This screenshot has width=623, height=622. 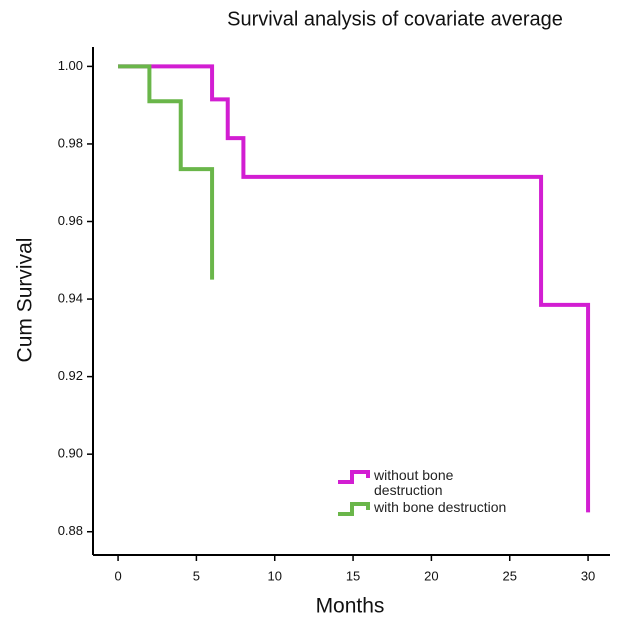 What do you see at coordinates (70, 220) in the screenshot?
I see `y-tick-label: 0.96` at bounding box center [70, 220].